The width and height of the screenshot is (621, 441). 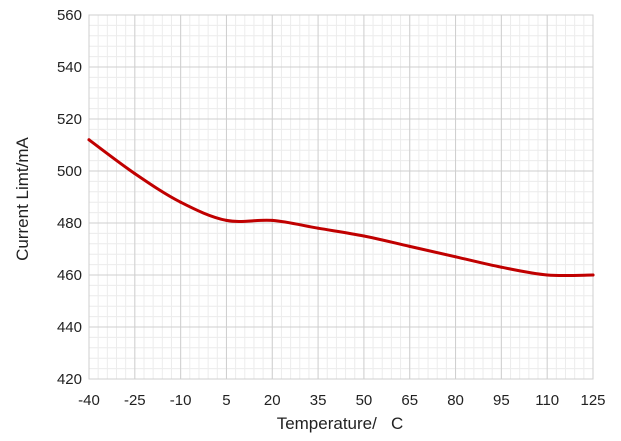 What do you see at coordinates (364, 400) in the screenshot?
I see `x-tick-label: 50` at bounding box center [364, 400].